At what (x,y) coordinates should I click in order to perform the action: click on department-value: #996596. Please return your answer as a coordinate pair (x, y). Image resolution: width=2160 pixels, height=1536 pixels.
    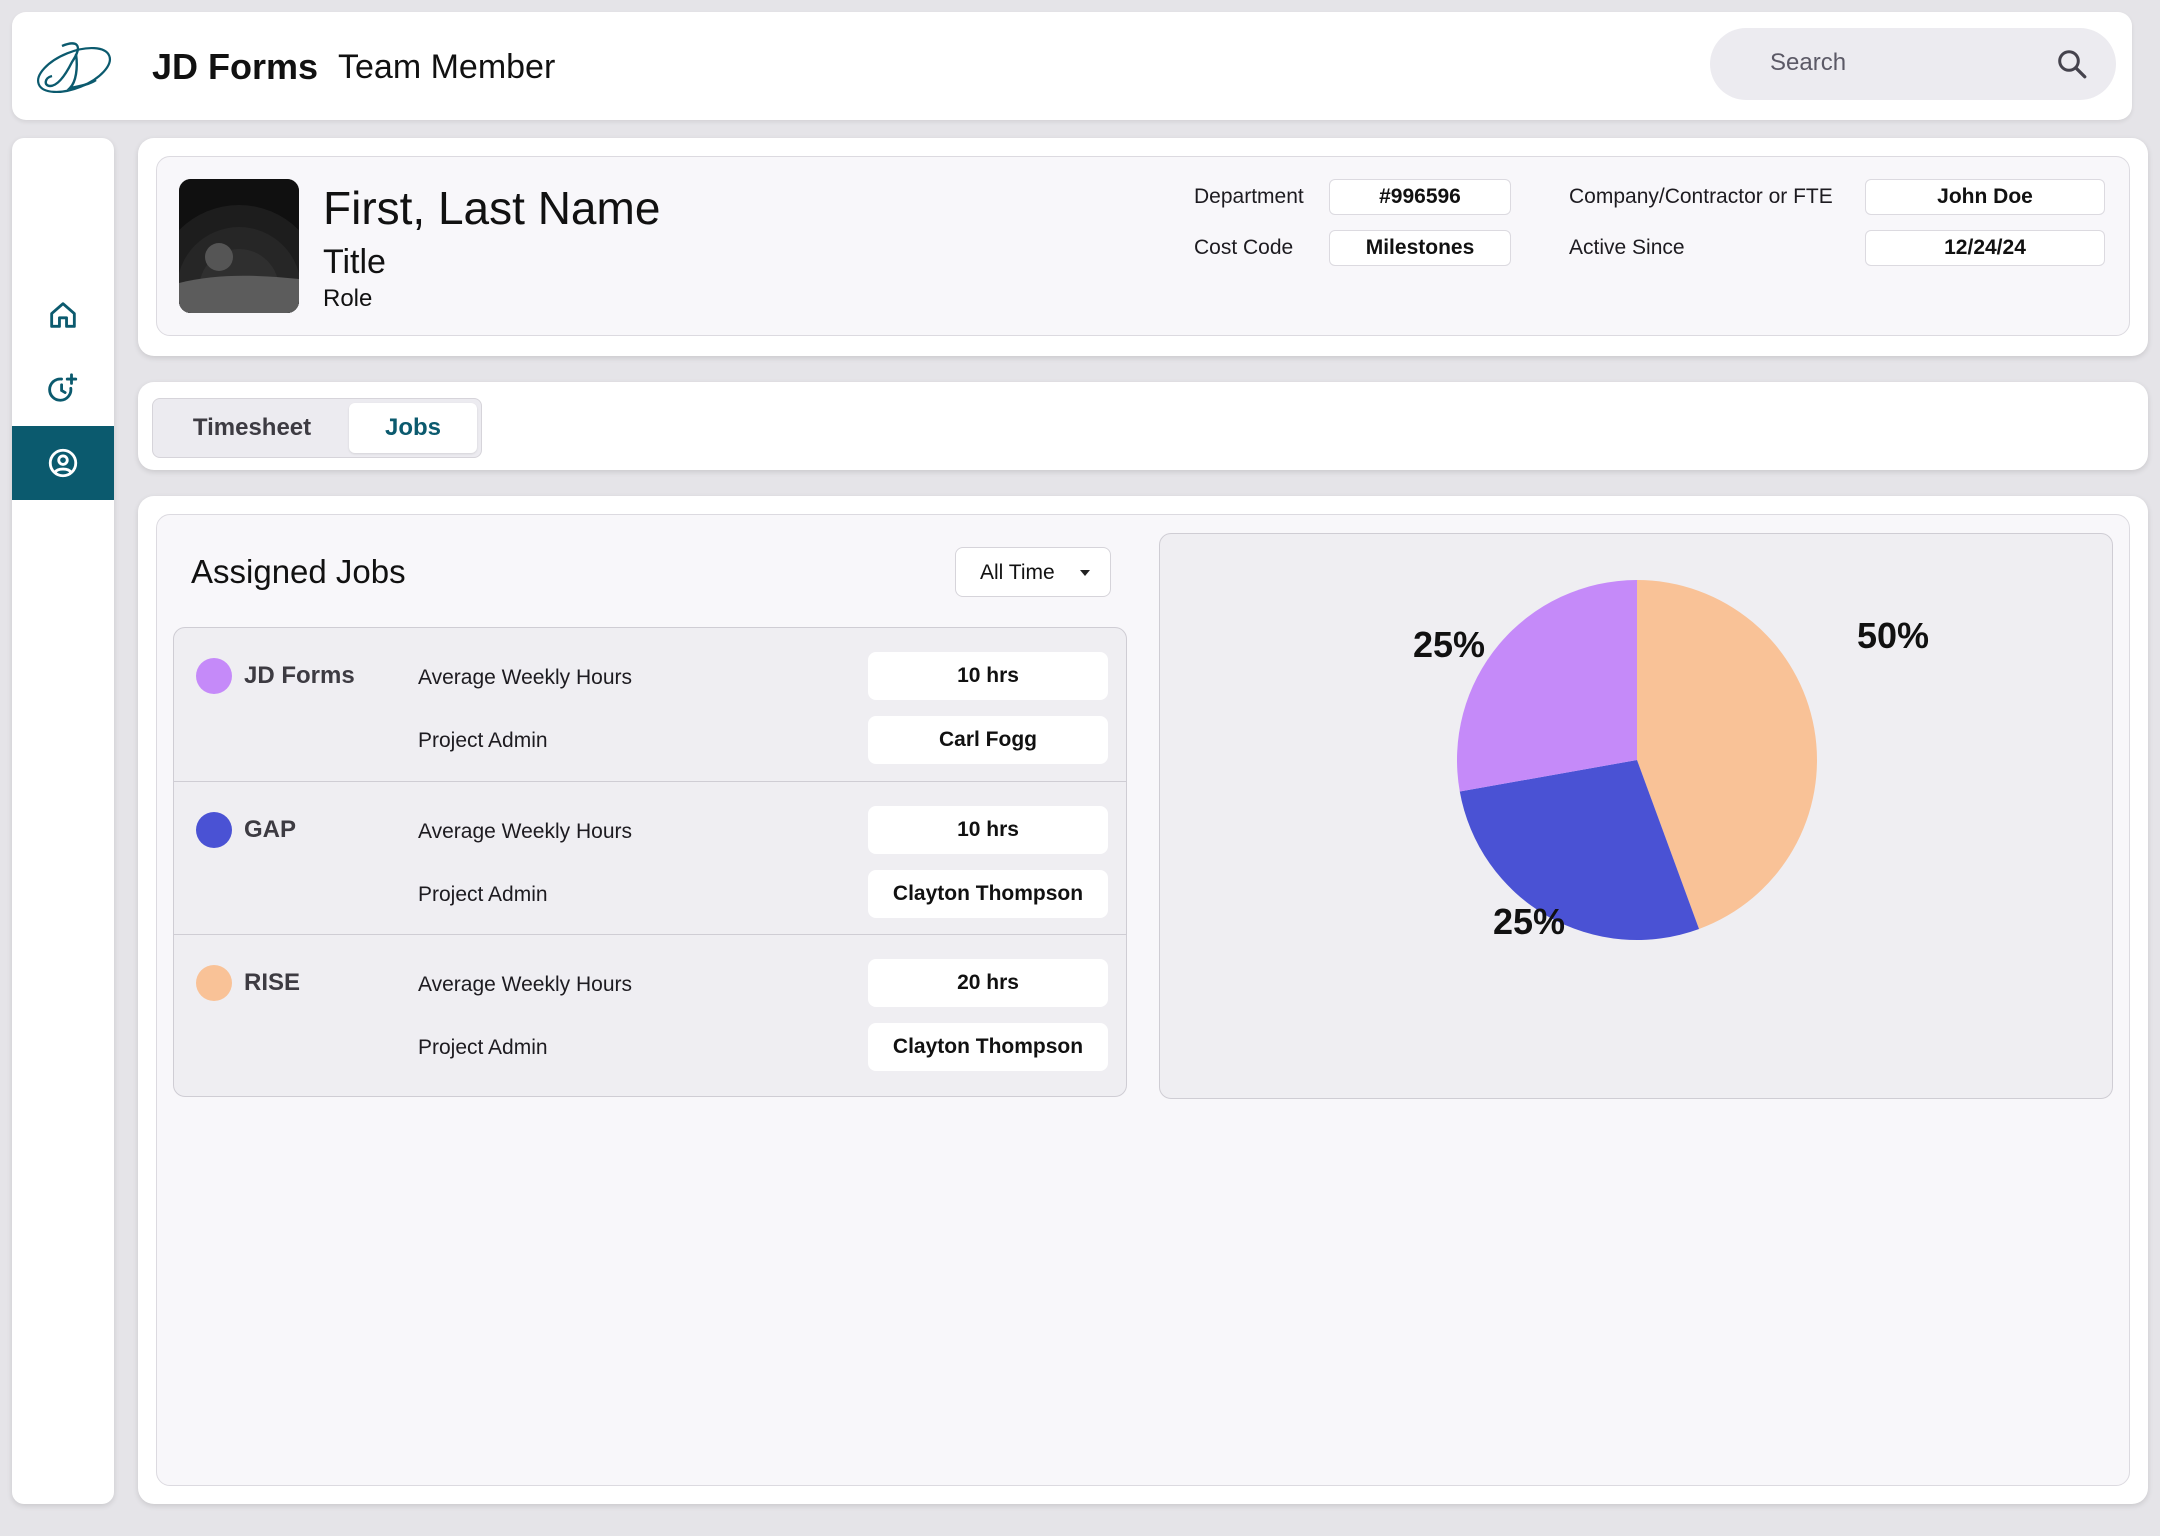
    Looking at the image, I should click on (1420, 197).